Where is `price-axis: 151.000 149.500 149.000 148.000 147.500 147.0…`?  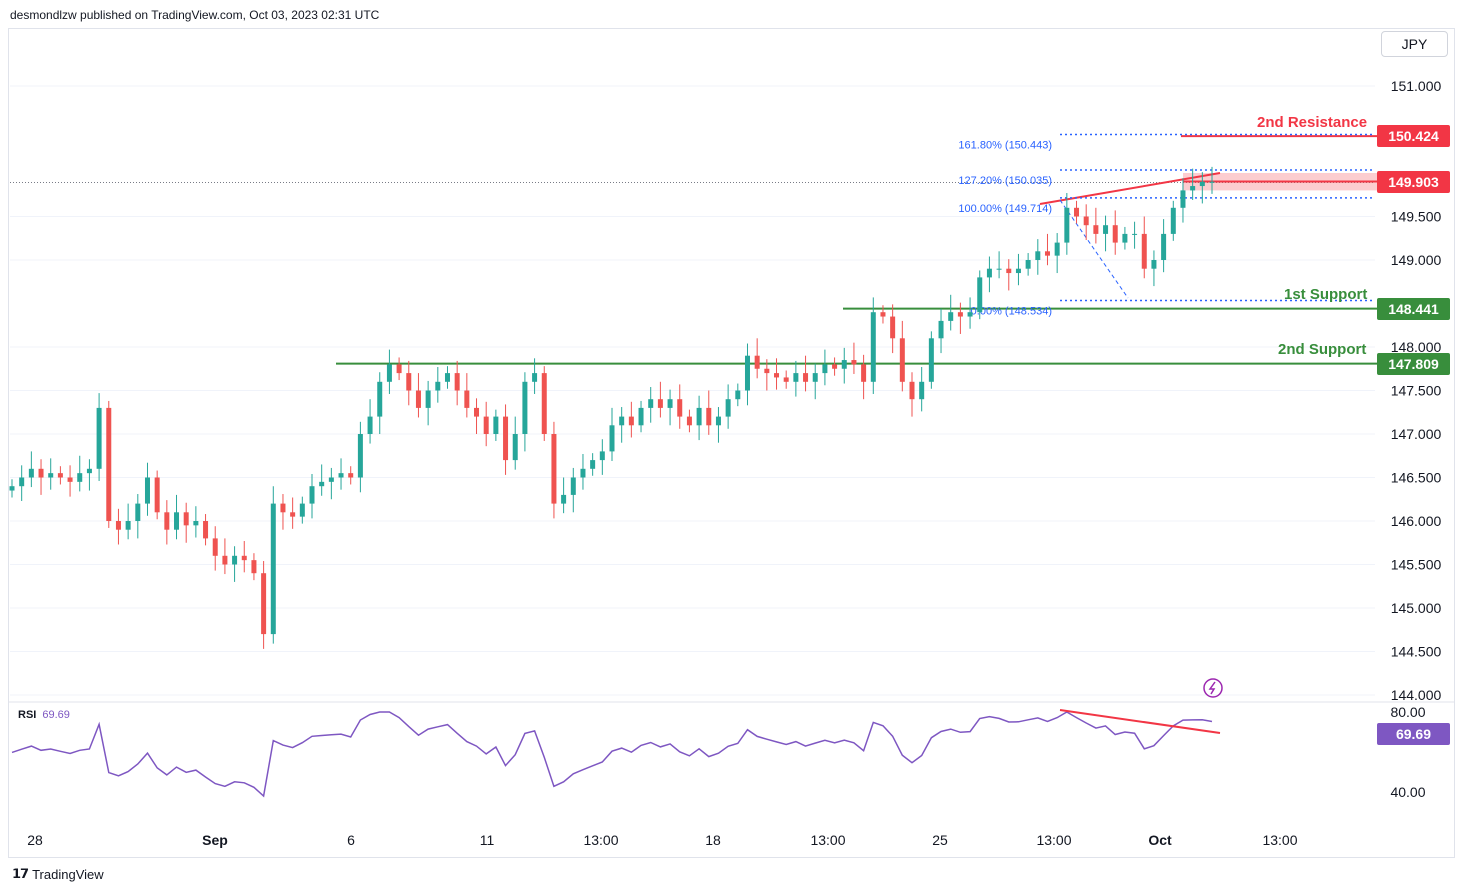 price-axis: 151.000 149.500 149.000 148.000 147.500 147.0… is located at coordinates (1416, 390).